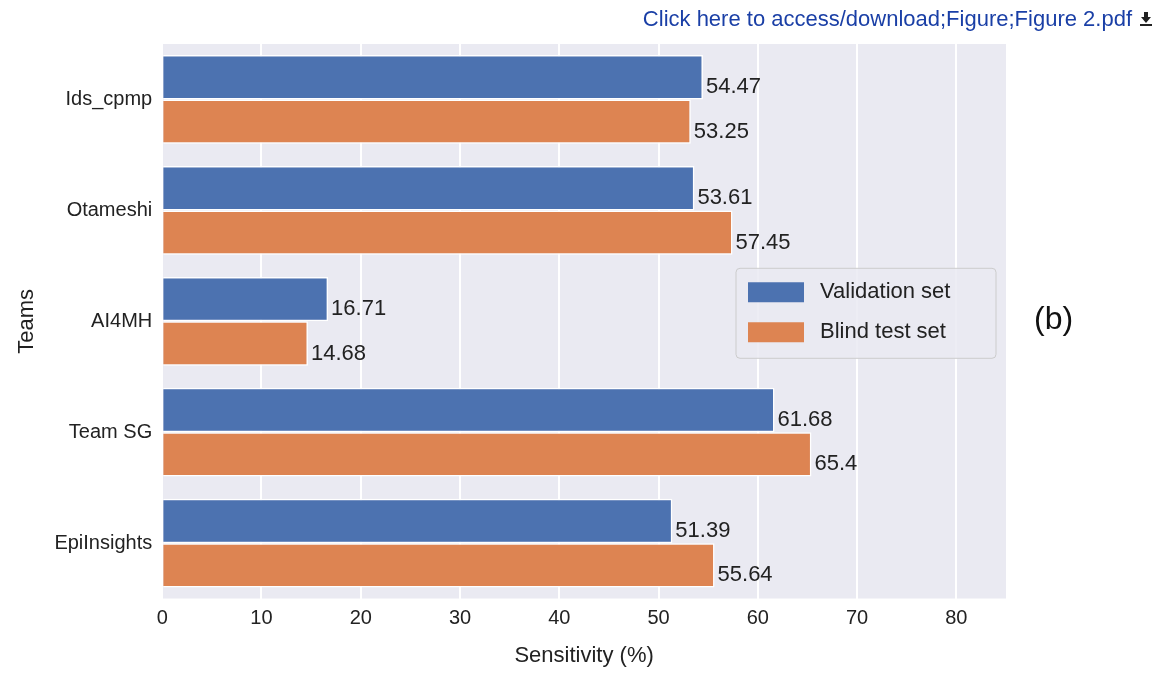 The image size is (1166, 677). I want to click on x-tick-label: 30, so click(460, 617).